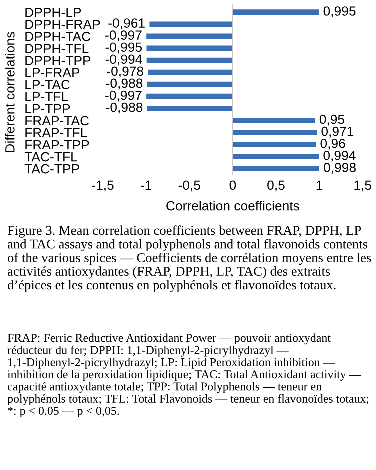 The height and width of the screenshot is (470, 376). I want to click on caption: Figure 3. Mean correlation coefficients between FRAP, DPPH, LP and TAC assays and total polyphenols and total flavonoids contents of the various spices — Coefficients de corrélation moyens entre les activités antioxydantes (FRAP, DPPH, LP, TAC) des extraits d’épices et les contenus en polyphénols et flavonoïdes totaux., so click(190, 259).